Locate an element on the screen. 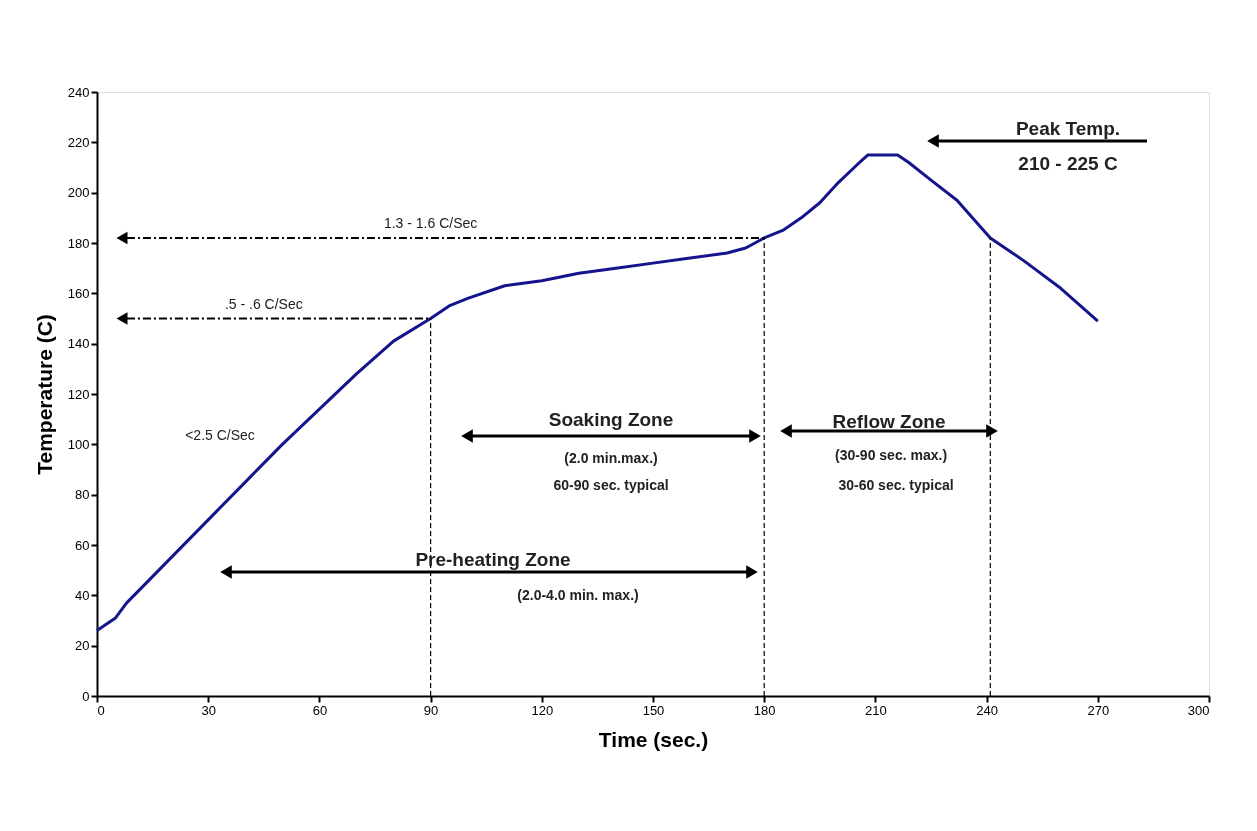 The height and width of the screenshot is (831, 1257). annotation: (30-90 sec. max.) is located at coordinates (891, 455).